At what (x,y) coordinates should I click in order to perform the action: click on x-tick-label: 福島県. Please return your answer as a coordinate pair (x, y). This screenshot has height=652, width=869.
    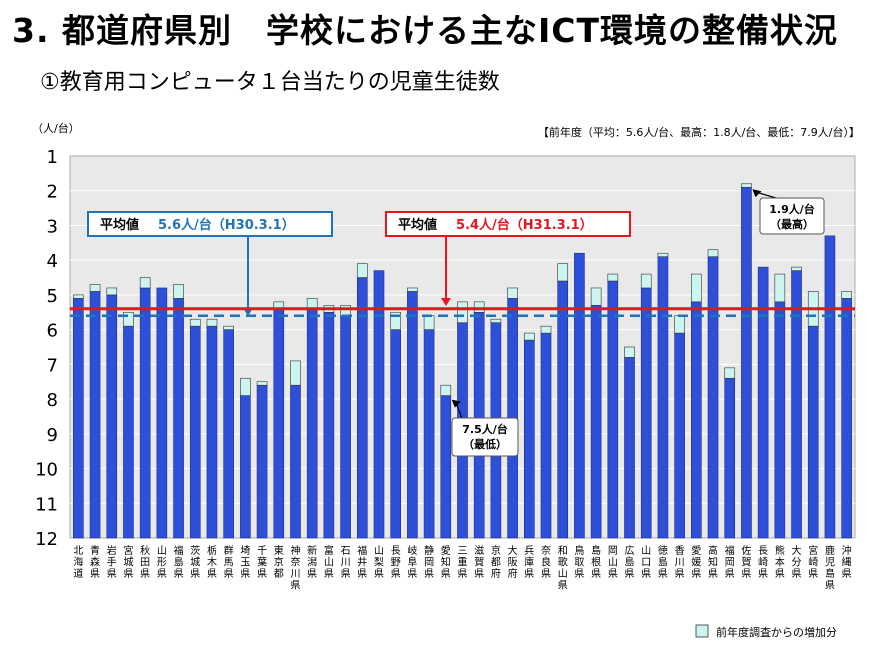
    Looking at the image, I should click on (179, 562).